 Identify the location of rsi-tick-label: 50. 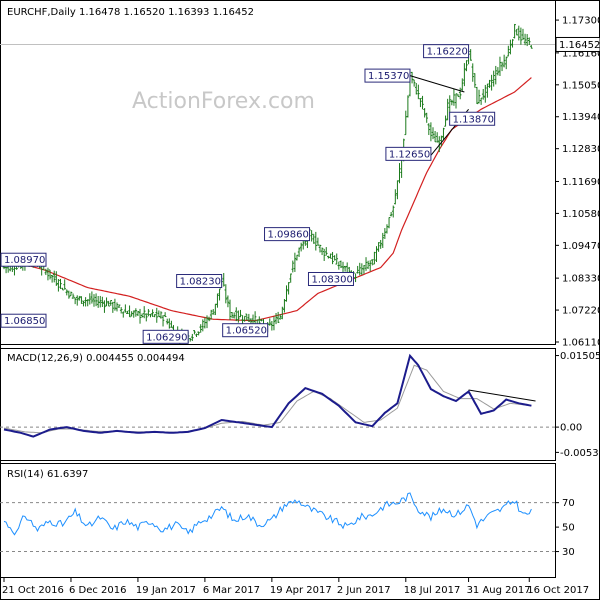
(568, 528).